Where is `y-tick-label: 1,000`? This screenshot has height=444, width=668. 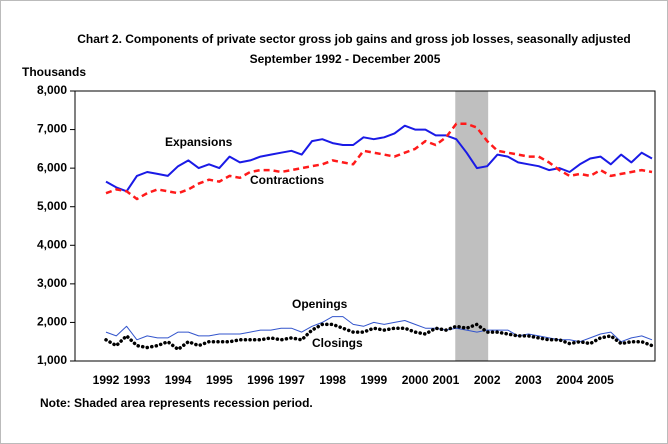 y-tick-label: 1,000 is located at coordinates (52, 360).